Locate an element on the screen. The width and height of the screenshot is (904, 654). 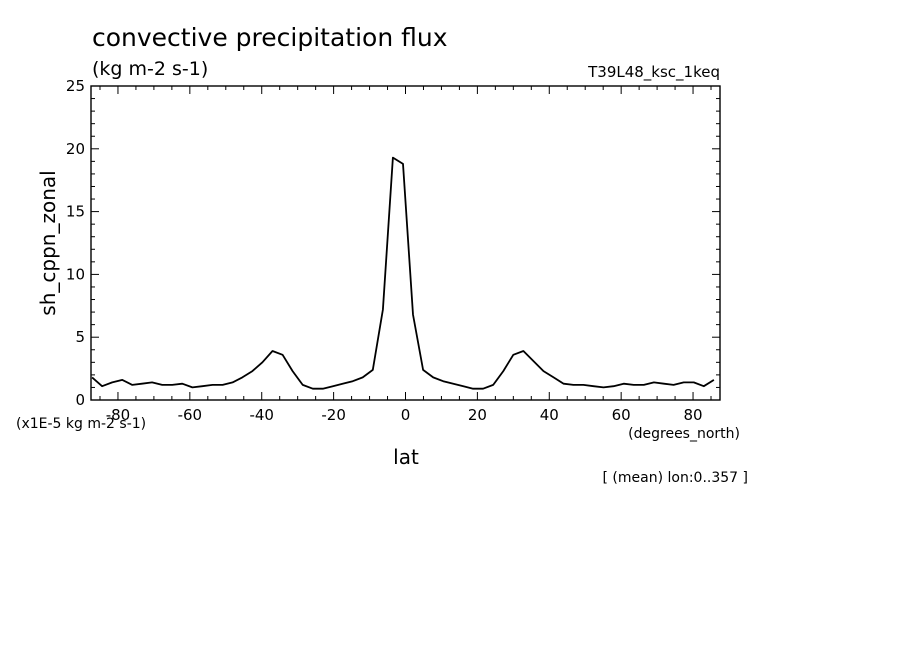
chart-title: convective precipitation flux is located at coordinates (270, 37).